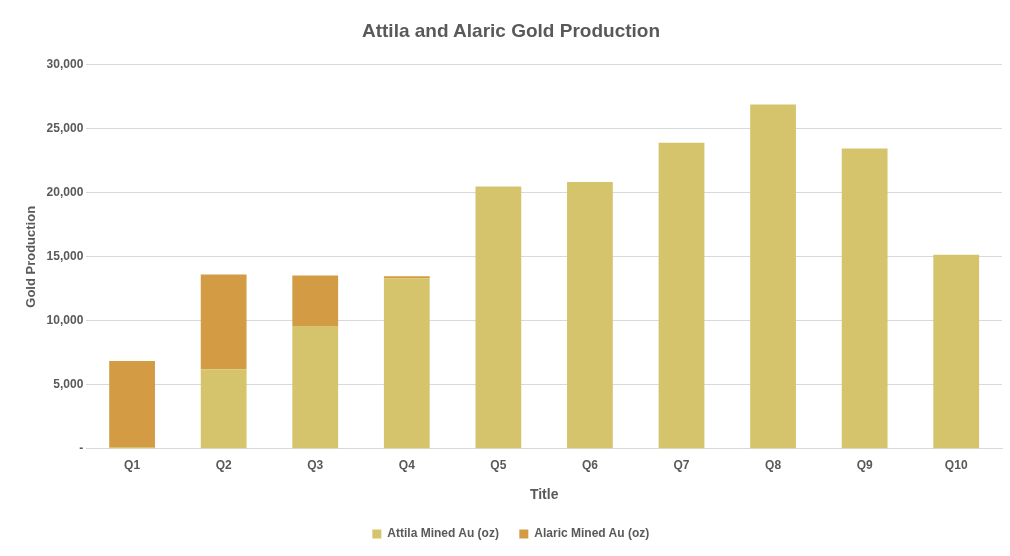 The image size is (1010, 556). Describe the element at coordinates (590, 465) in the screenshot. I see `x-tick-label: Q6` at that location.